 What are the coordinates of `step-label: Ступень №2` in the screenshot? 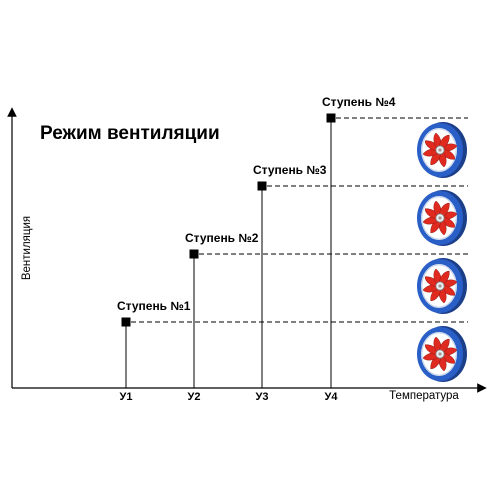 It's located at (222, 238).